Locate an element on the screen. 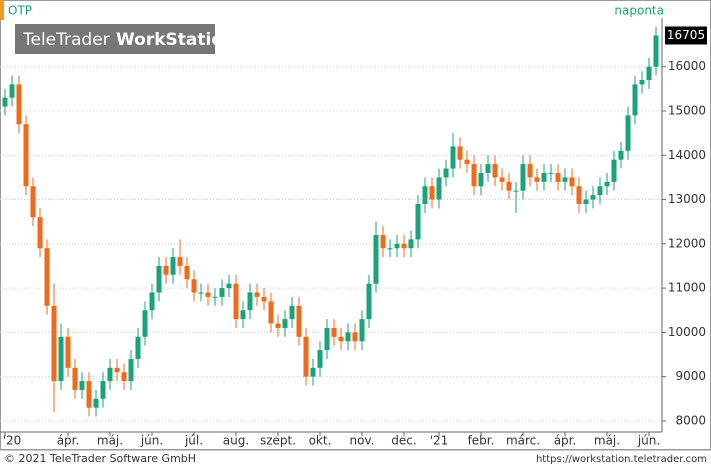  footer-left: © 2021 TeleTrader Software GmbH is located at coordinates (100, 458).